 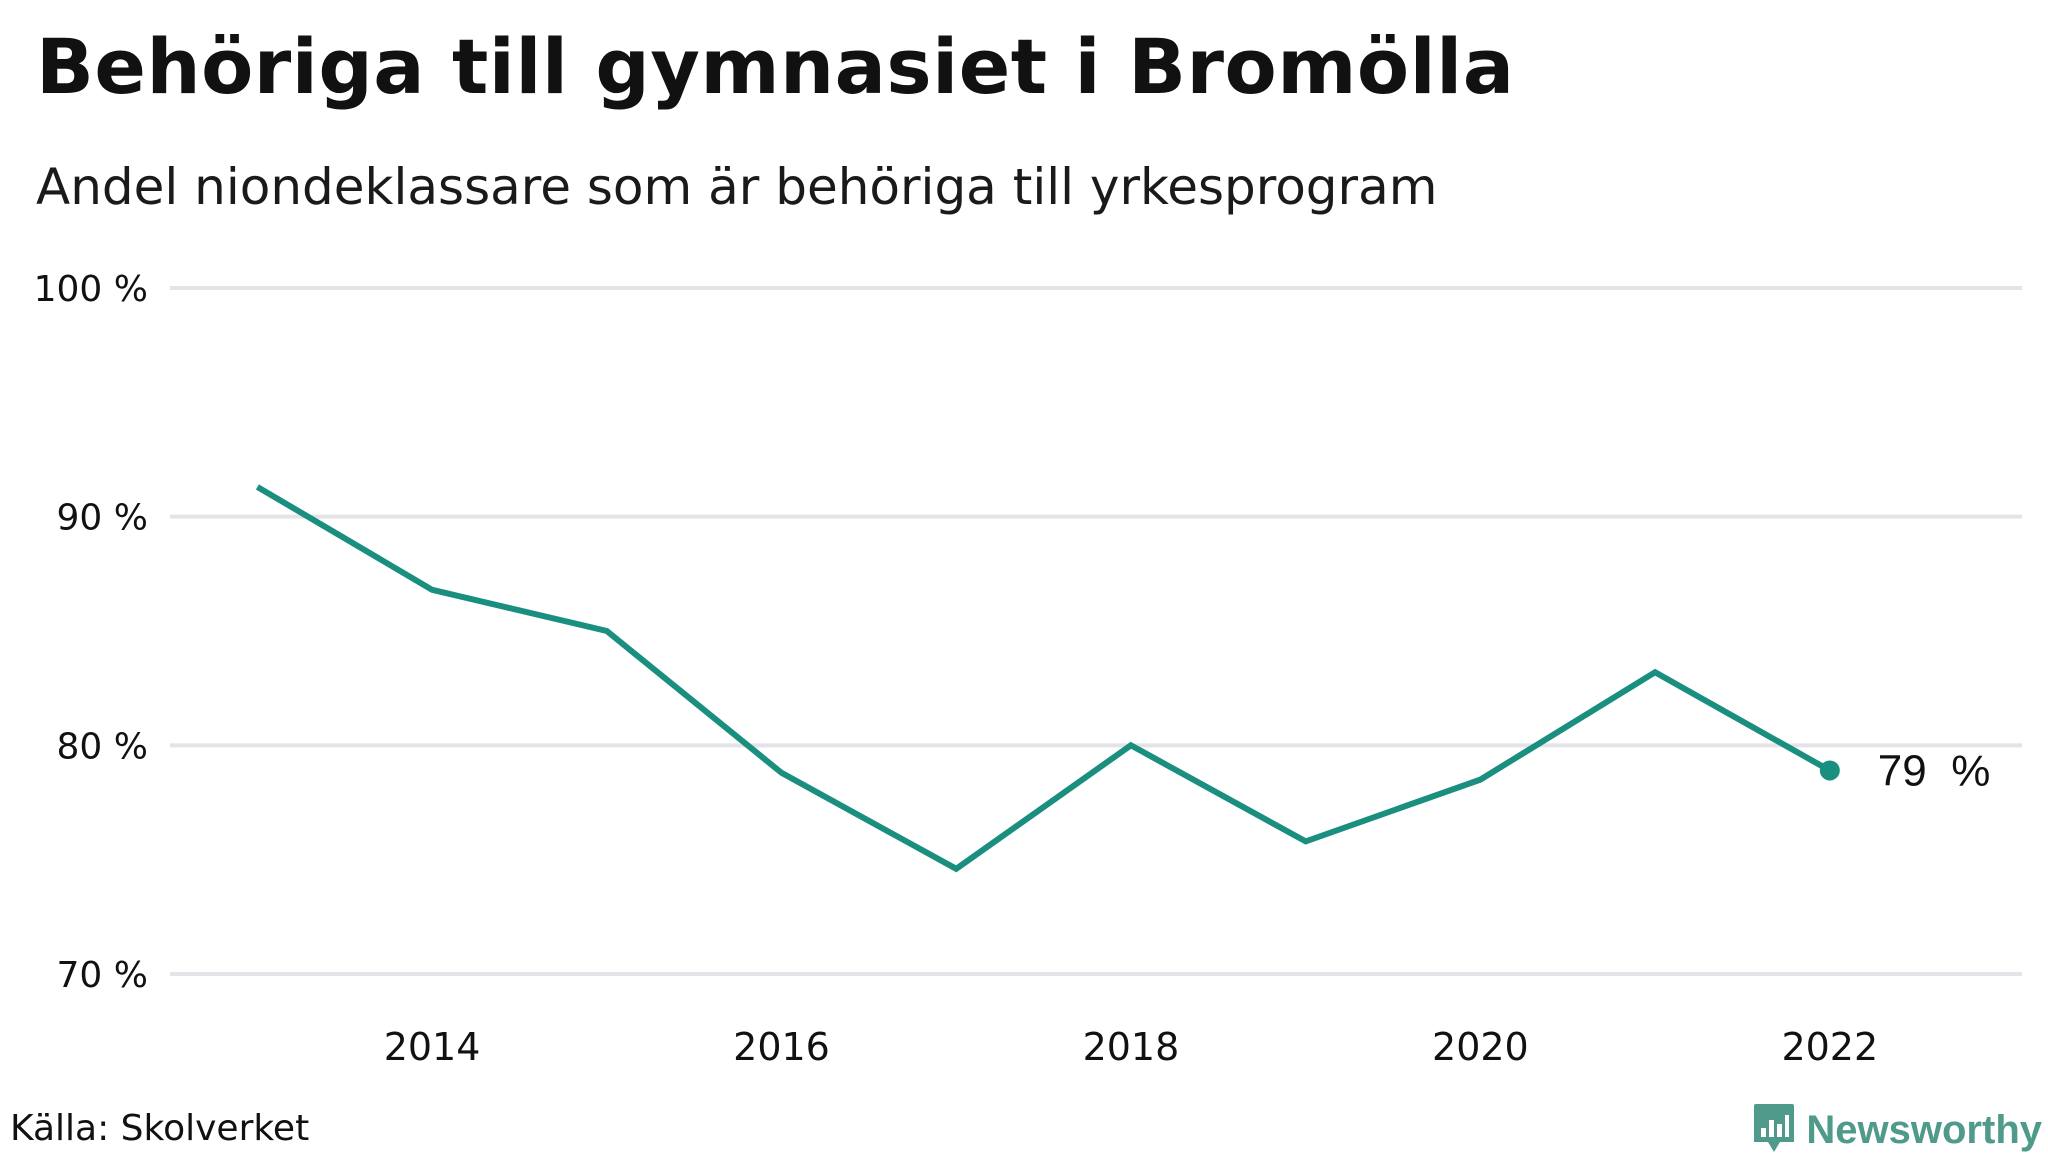 I want to click on source-note: Källa: Skolverket, so click(x=160, y=1128).